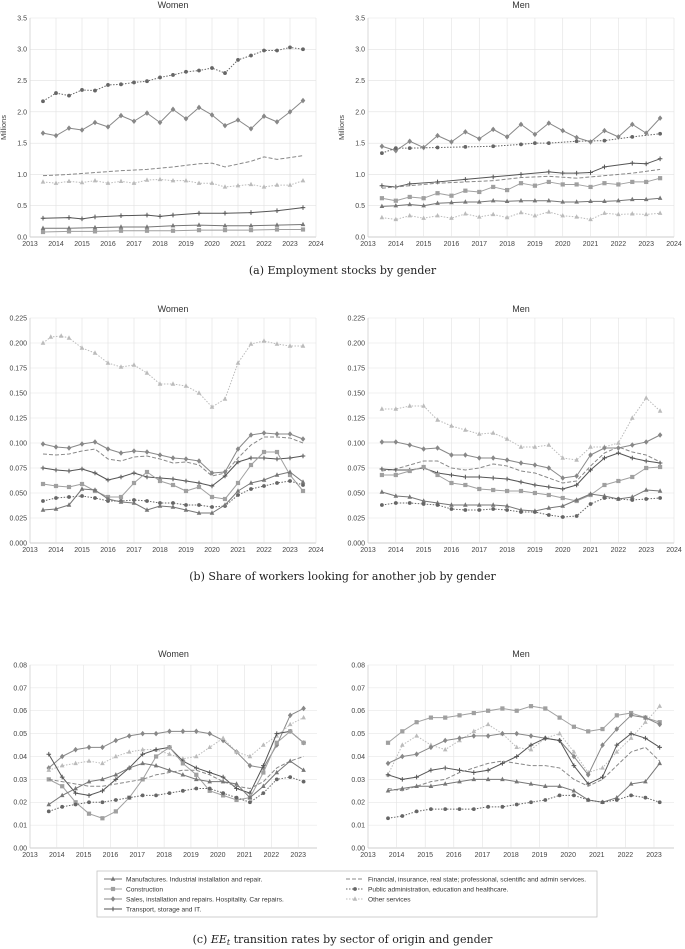 Image resolution: width=685 pixels, height=949 pixels. I want to click on y-tick-label: 0.100, so click(18, 443).